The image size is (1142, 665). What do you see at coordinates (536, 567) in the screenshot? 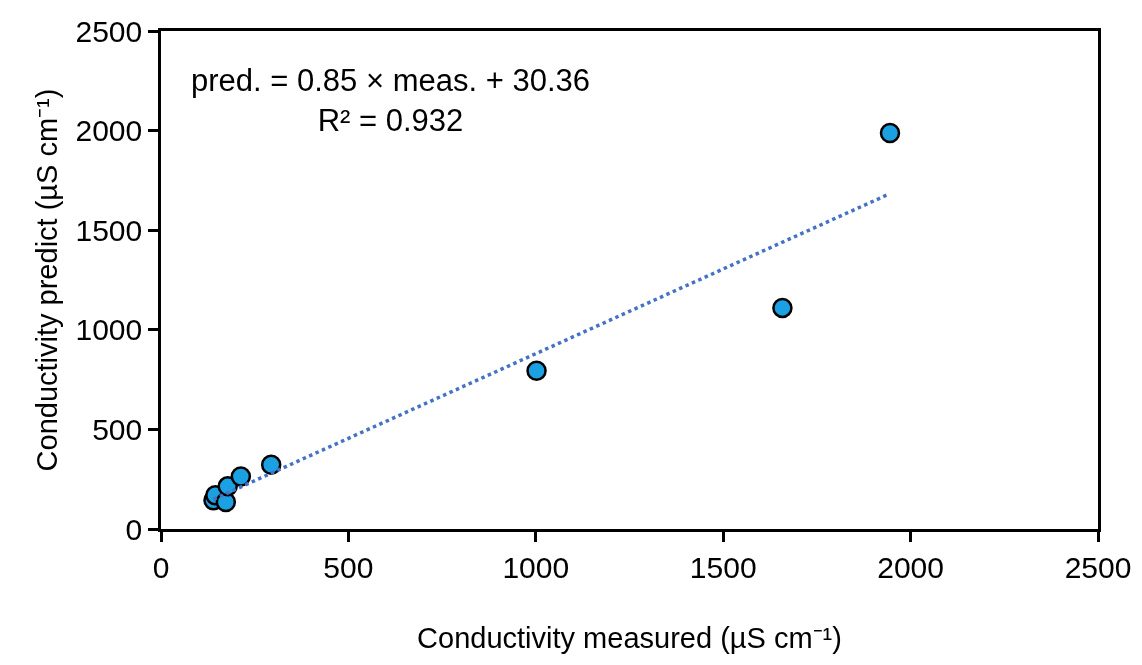
I see `x-tick-label: 1000` at bounding box center [536, 567].